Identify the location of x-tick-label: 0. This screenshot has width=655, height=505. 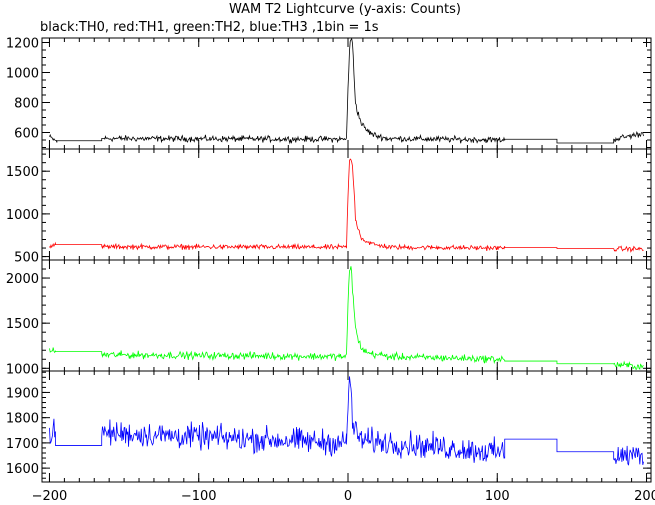
(348, 496).